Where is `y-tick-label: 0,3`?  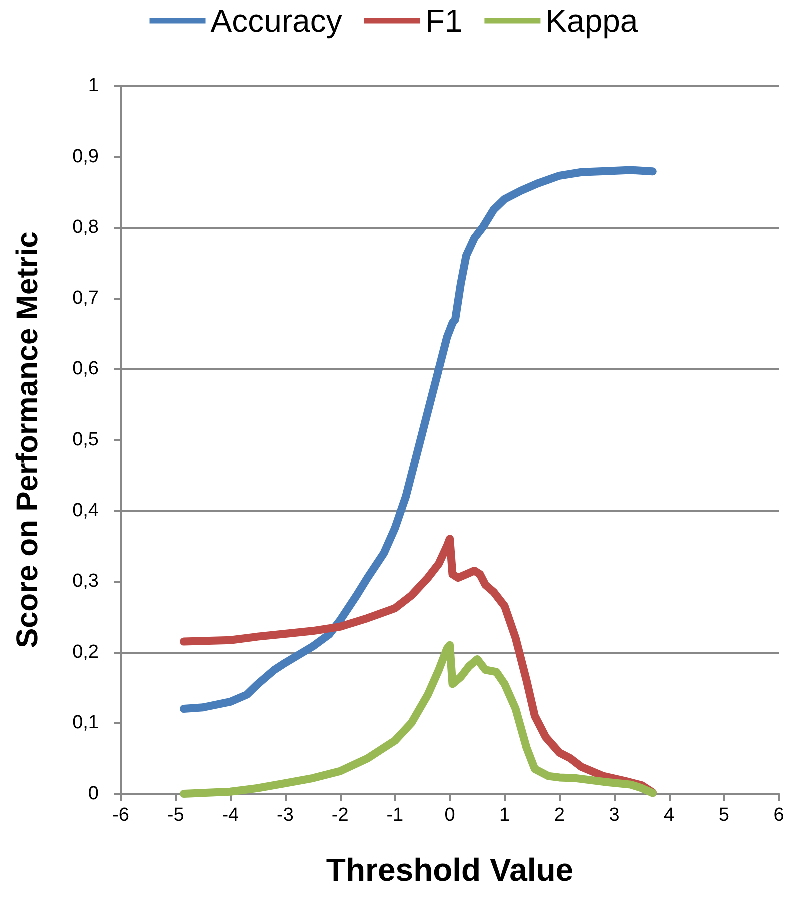
y-tick-label: 0,3 is located at coordinates (85, 581).